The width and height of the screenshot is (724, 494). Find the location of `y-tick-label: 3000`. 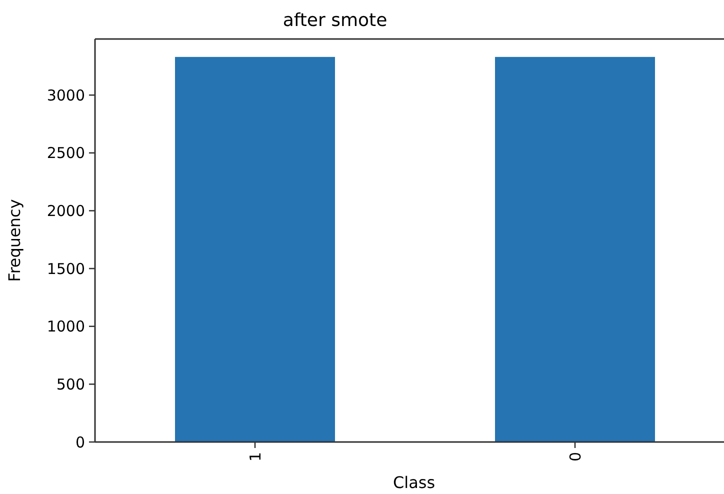

y-tick-label: 3000 is located at coordinates (65, 95).